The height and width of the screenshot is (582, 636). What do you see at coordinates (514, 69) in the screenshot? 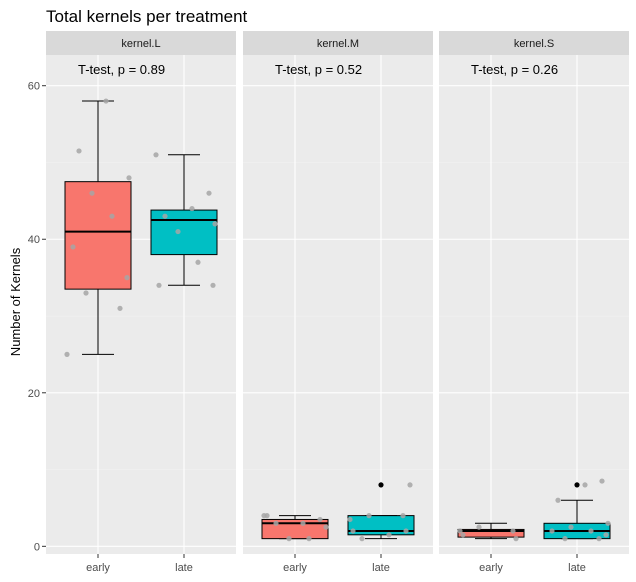
I see `ttest-annotation: T-test, p = 0.26` at bounding box center [514, 69].